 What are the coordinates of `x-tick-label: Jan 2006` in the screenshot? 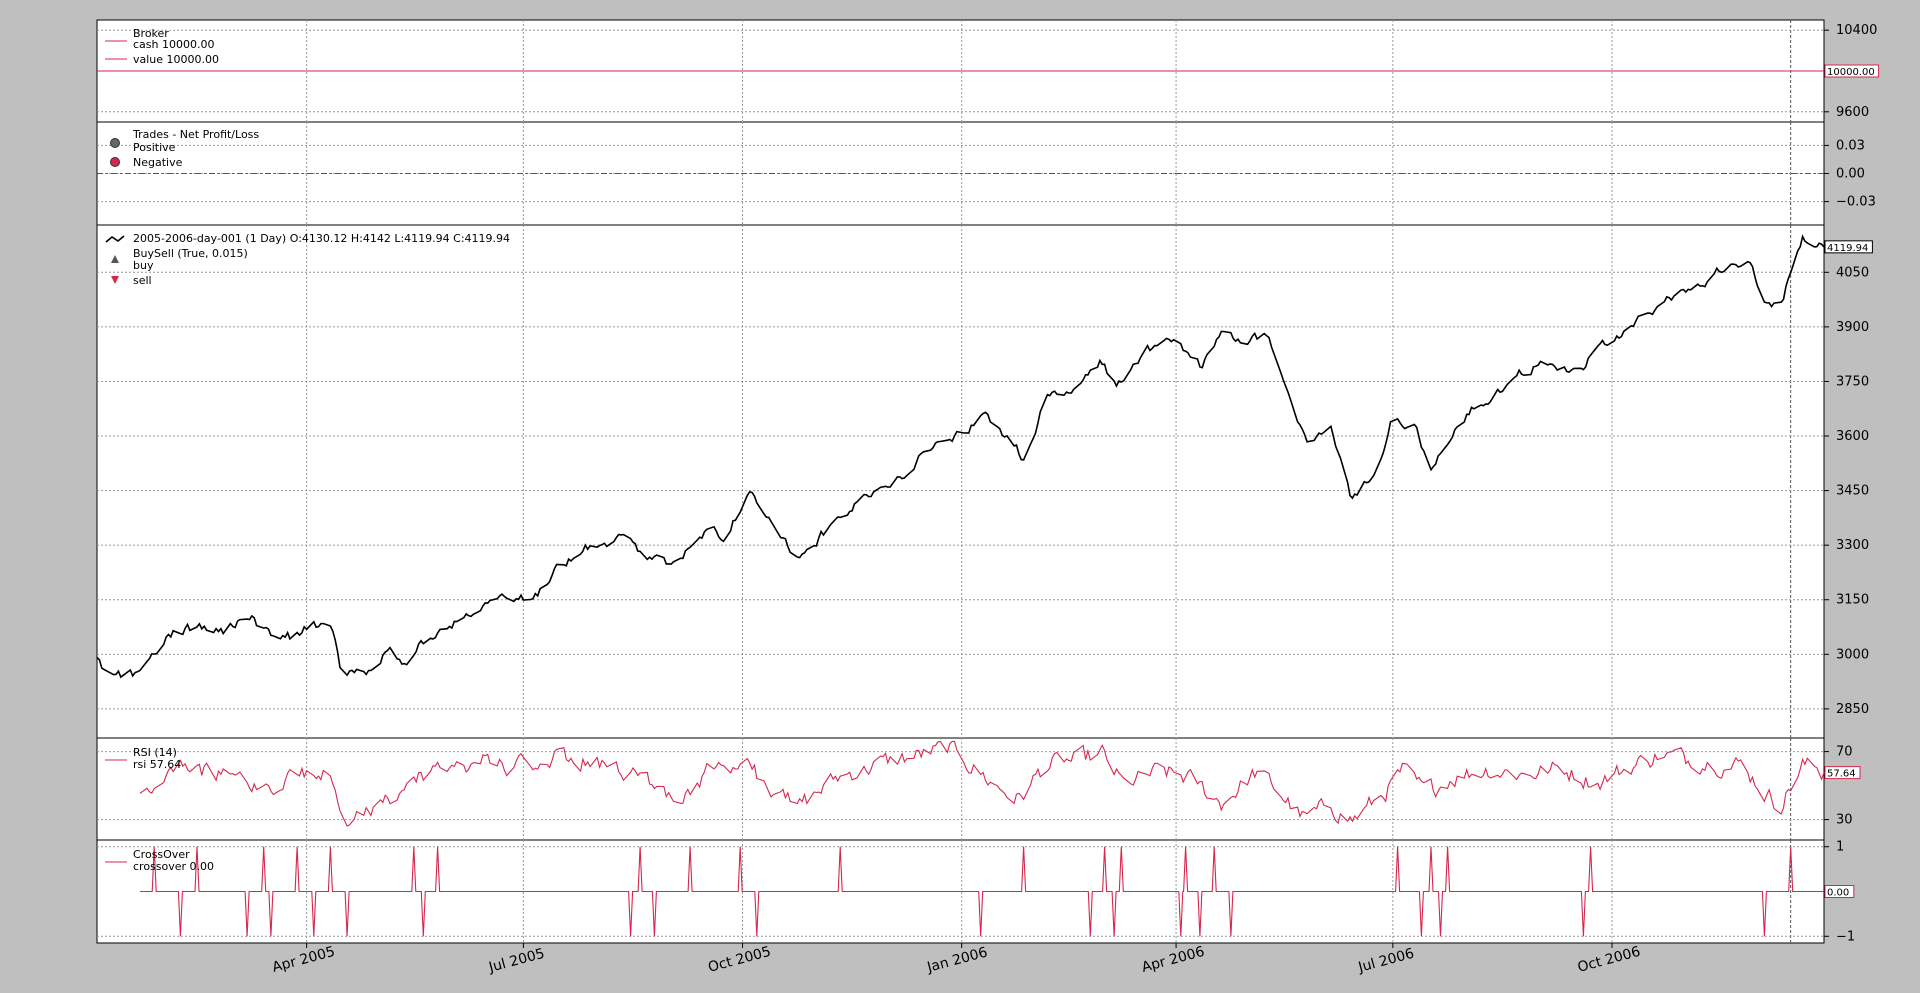 It's located at (957, 960).